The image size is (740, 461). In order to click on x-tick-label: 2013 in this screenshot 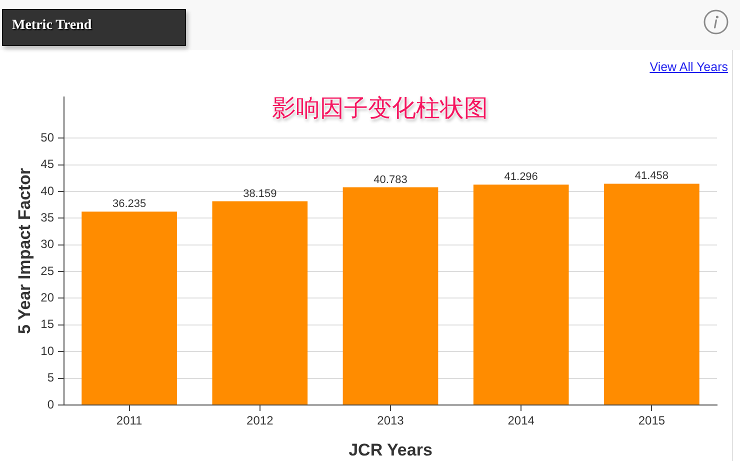, I will do `click(390, 421)`.